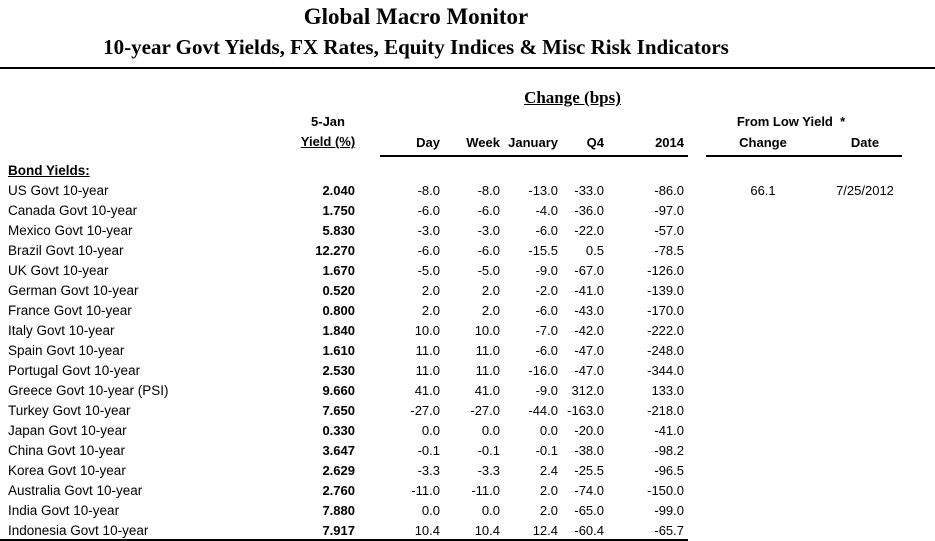  What do you see at coordinates (572, 97) in the screenshot?
I see `change-bps-group-header: Change (bps)` at bounding box center [572, 97].